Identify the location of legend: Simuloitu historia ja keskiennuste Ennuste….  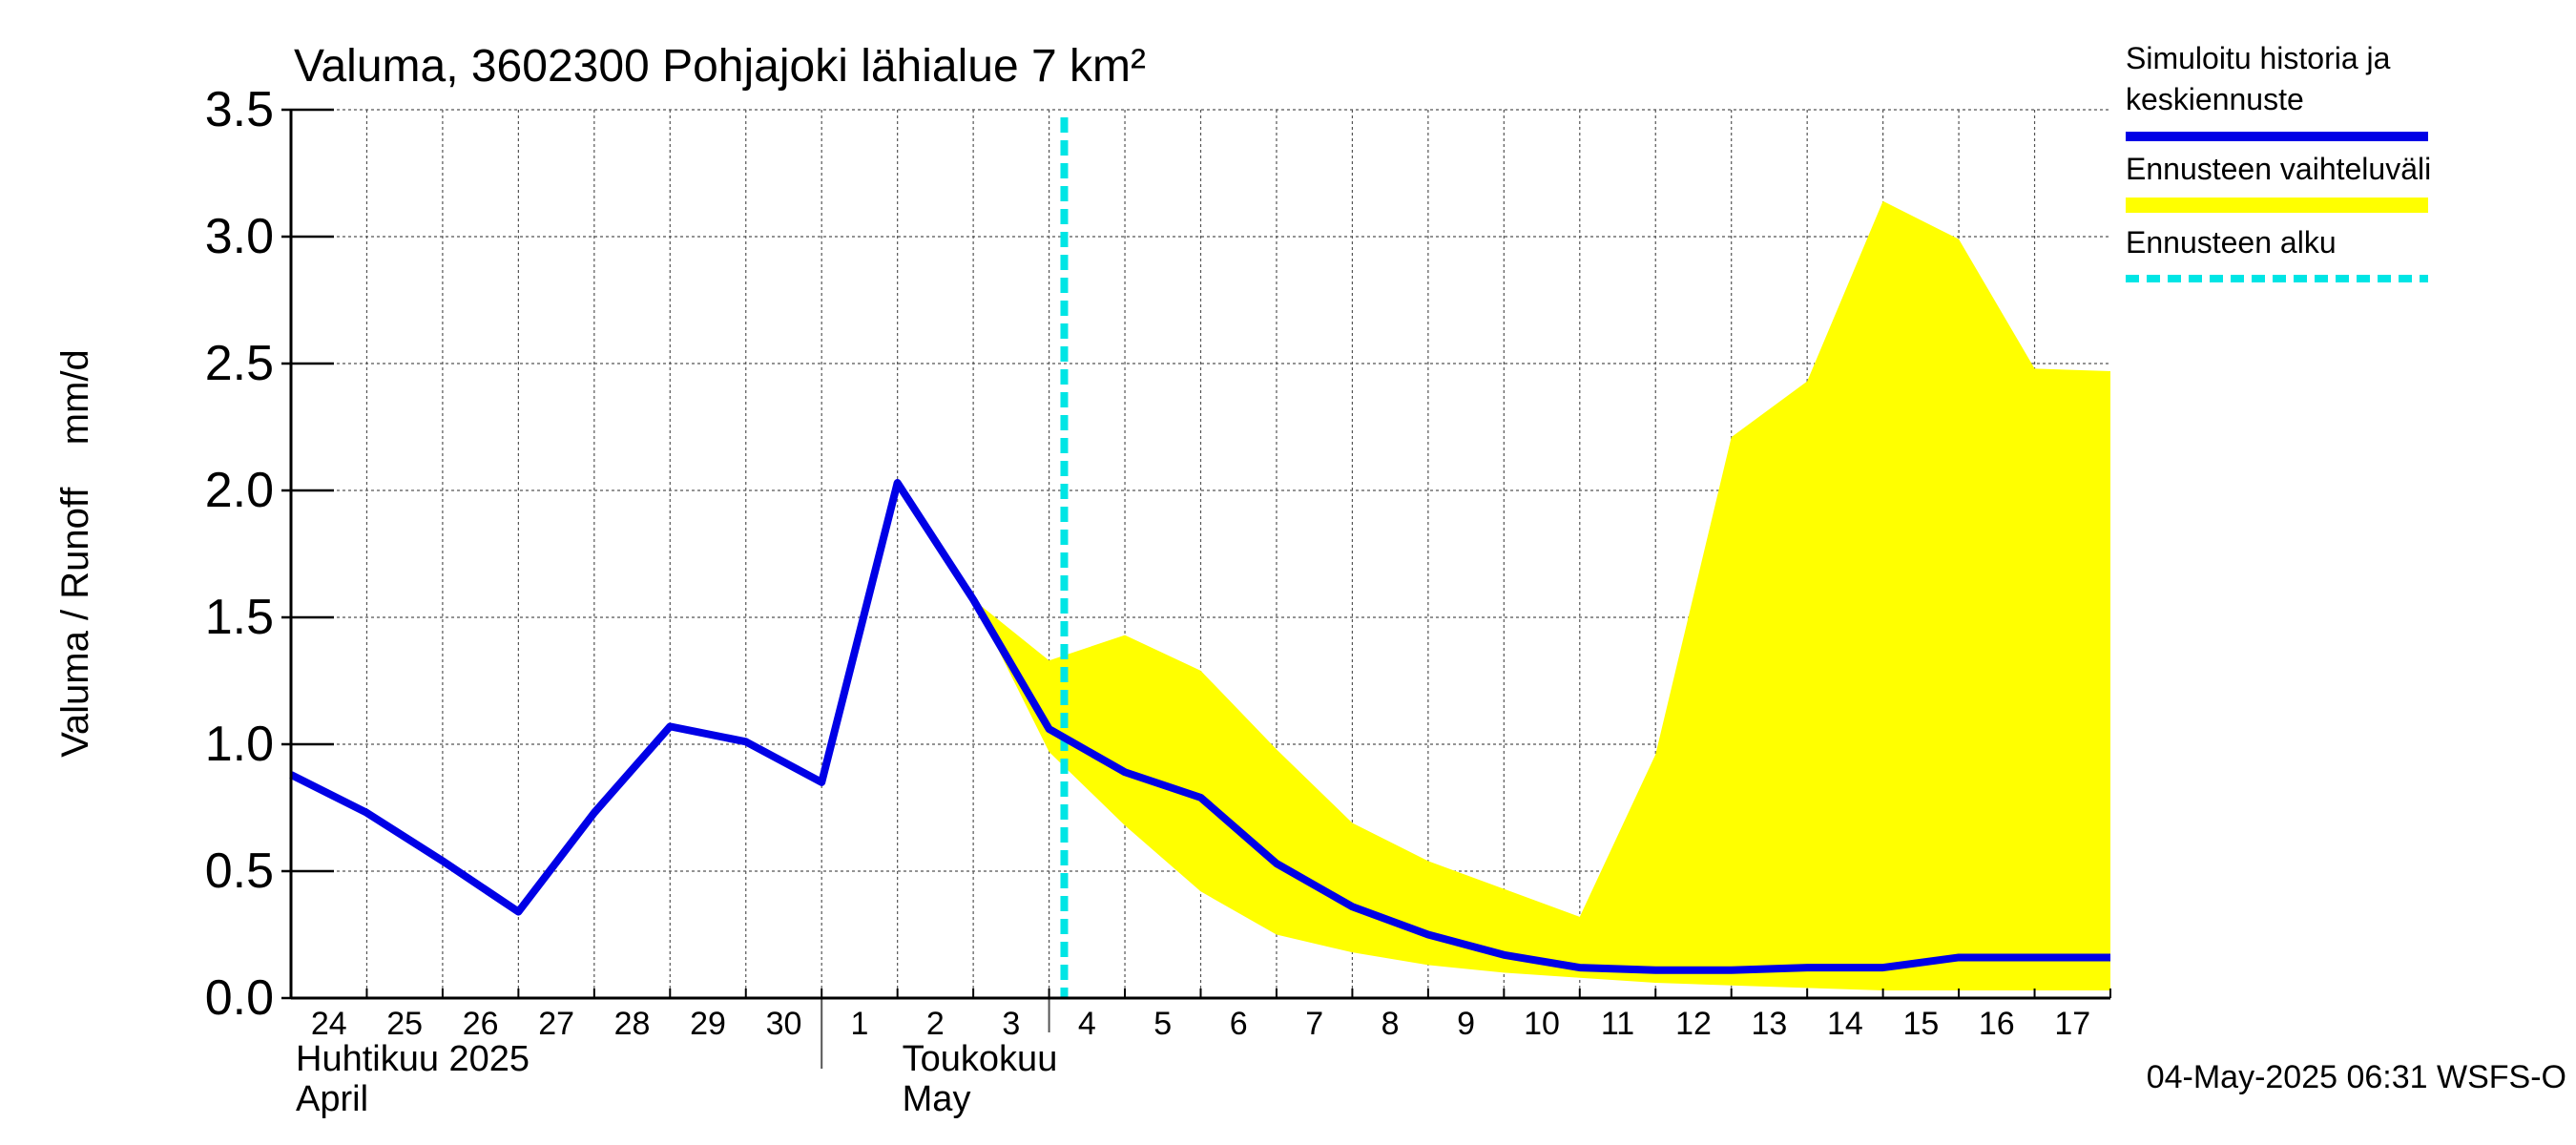
(2278, 161).